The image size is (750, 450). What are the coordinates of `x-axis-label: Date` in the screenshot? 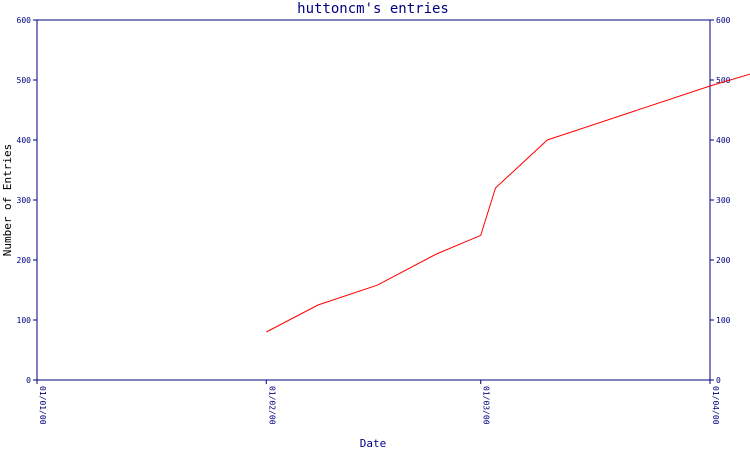 It's located at (373, 443).